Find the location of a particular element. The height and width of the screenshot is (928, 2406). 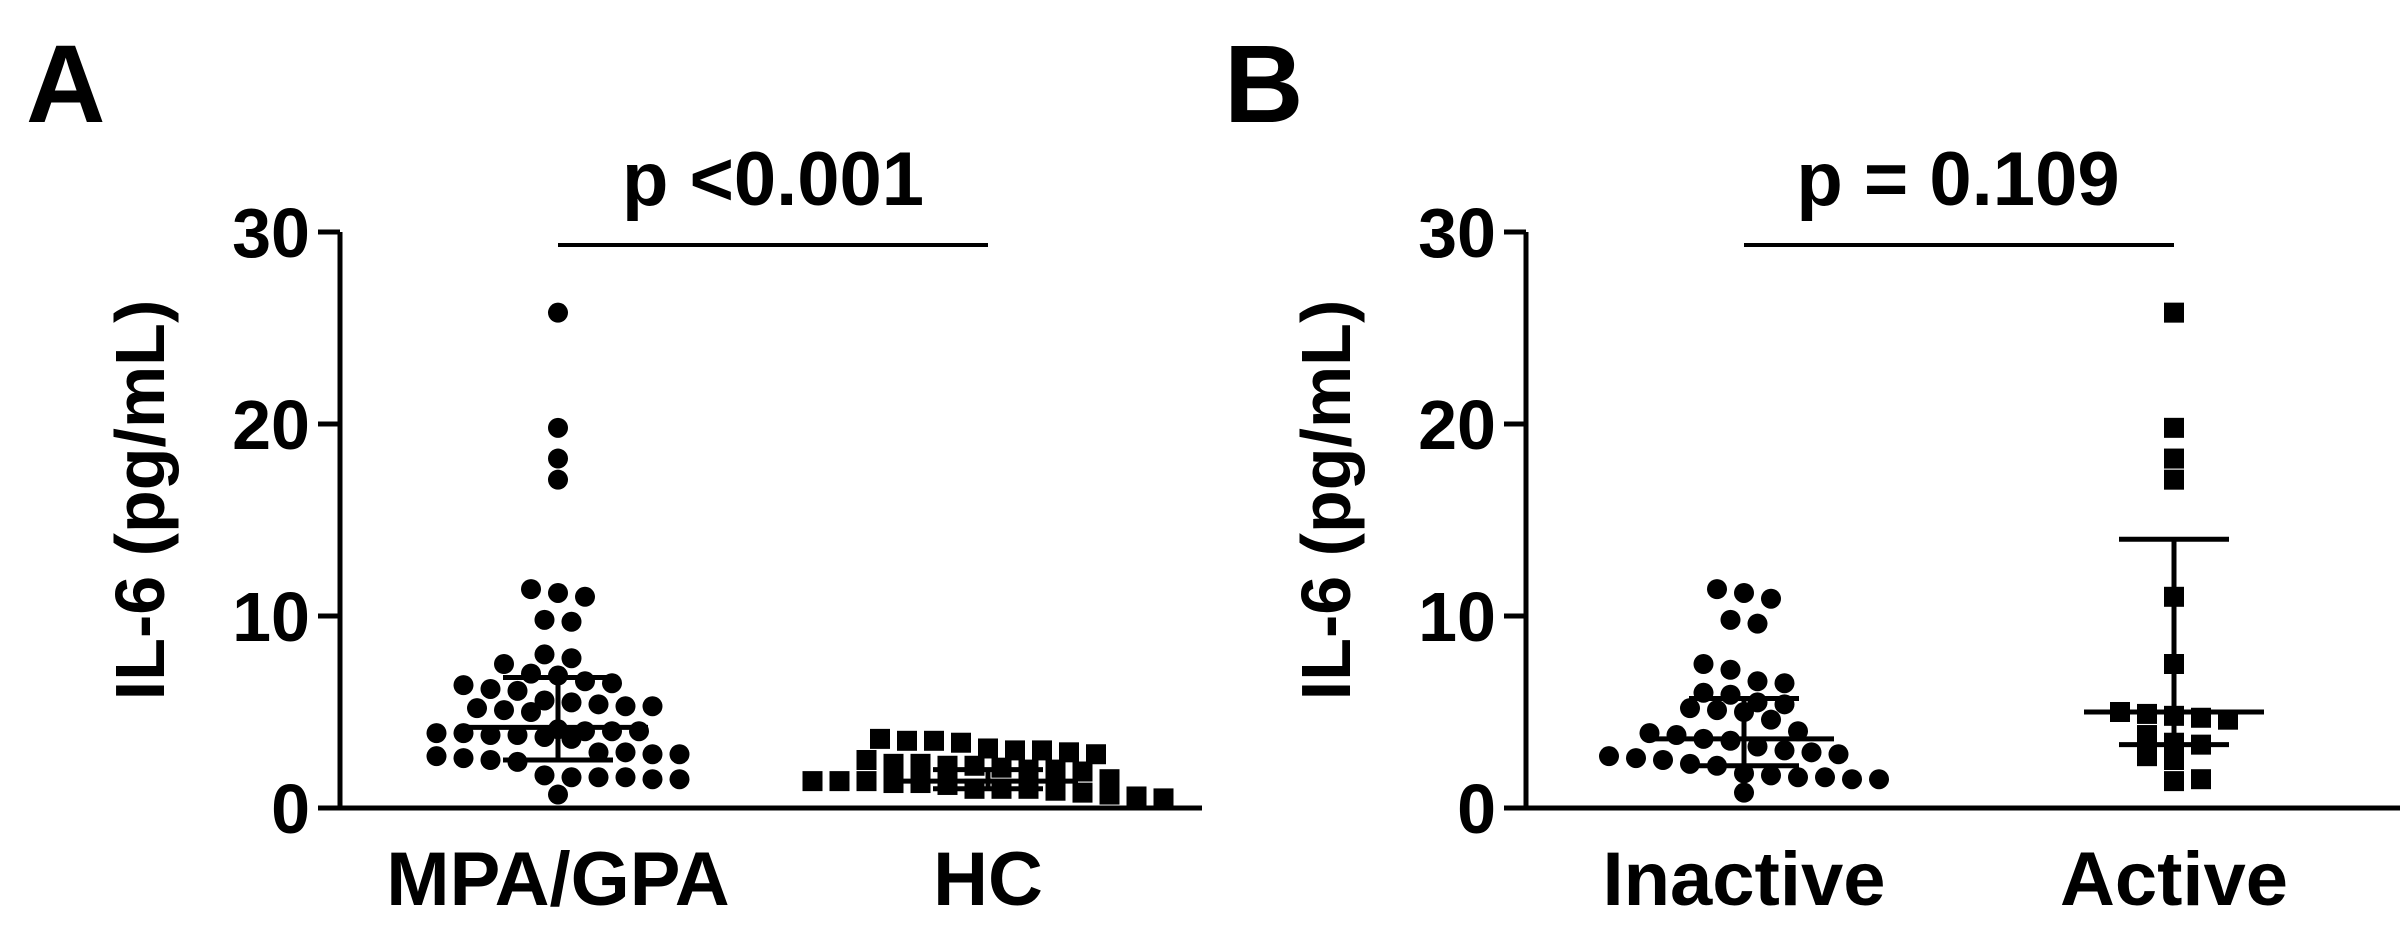

panel-b-points is located at coordinates (1918, 552).